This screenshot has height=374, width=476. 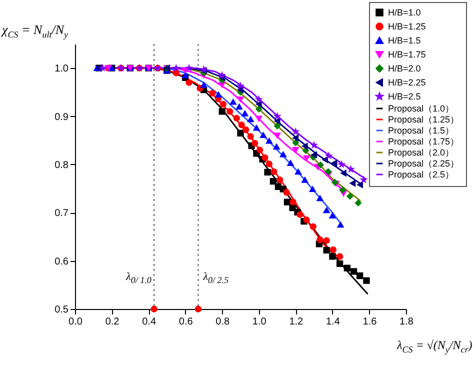 What do you see at coordinates (407, 55) in the screenshot?
I see `legend-label: H/B=1.75` at bounding box center [407, 55].